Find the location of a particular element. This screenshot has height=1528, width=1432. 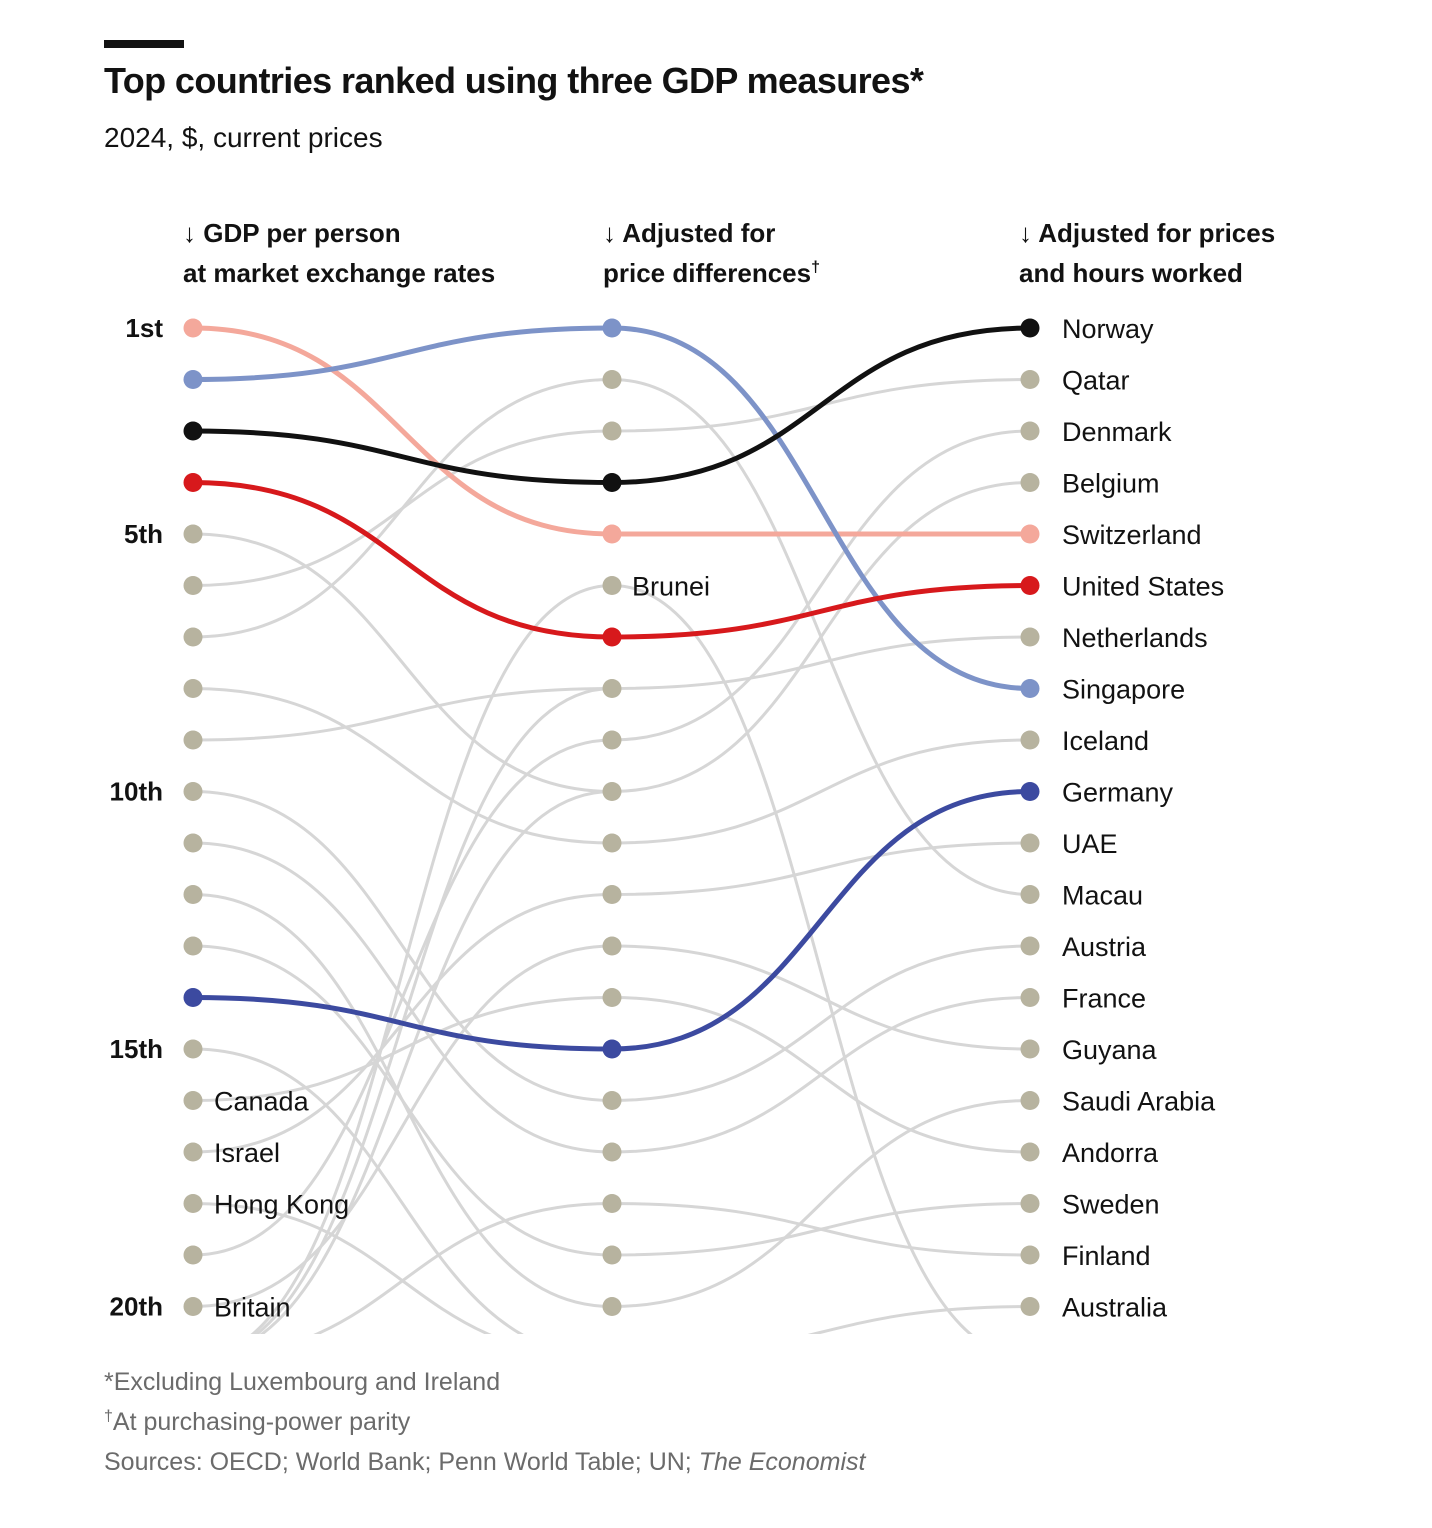

label-col1-britain: Britain is located at coordinates (252, 1308).